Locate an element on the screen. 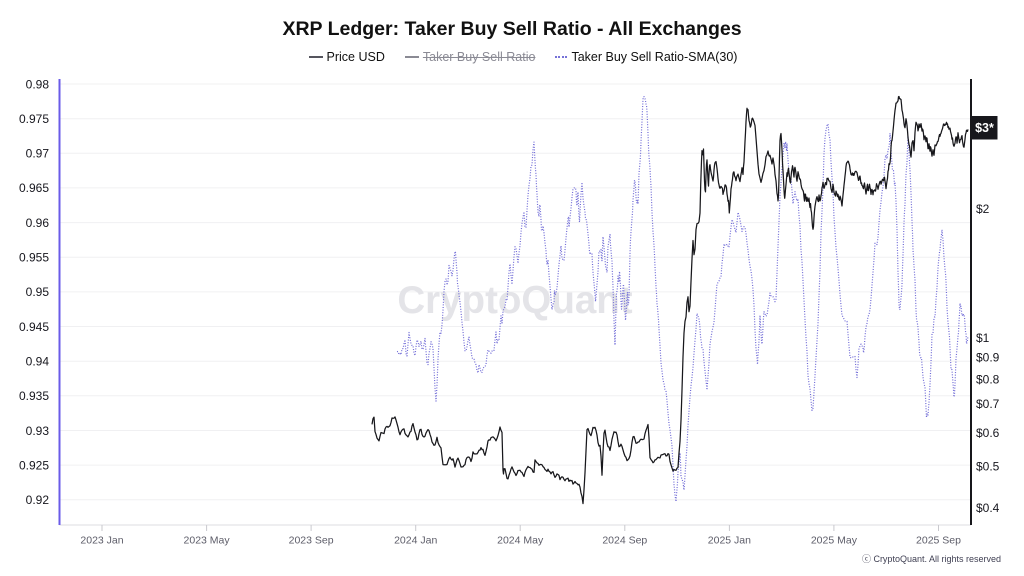 This screenshot has width=1024, height=576. svg-text: 0.95 is located at coordinates (38, 292).